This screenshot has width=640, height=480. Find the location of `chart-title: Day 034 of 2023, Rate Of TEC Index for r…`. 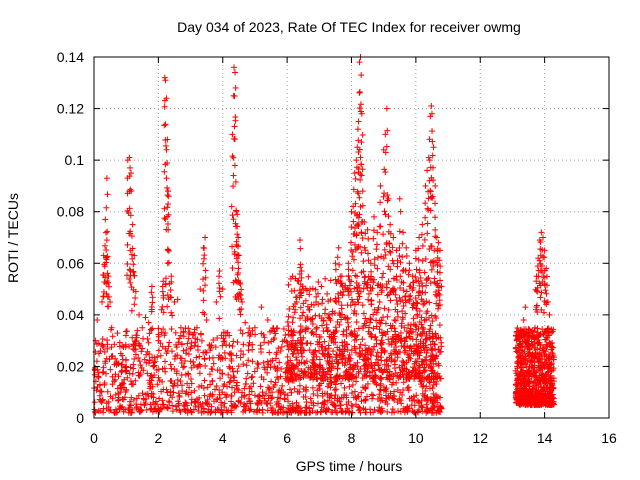

chart-title: Day 034 of 2023, Rate Of TEC Index for r… is located at coordinates (349, 27).